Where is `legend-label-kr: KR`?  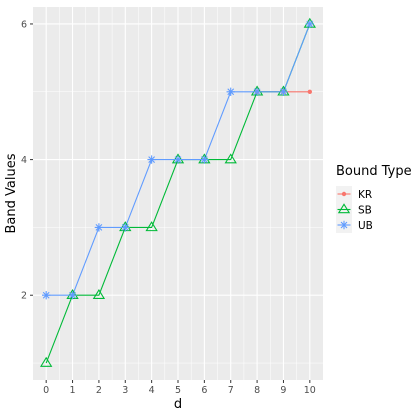 legend-label-kr: KR is located at coordinates (365, 195).